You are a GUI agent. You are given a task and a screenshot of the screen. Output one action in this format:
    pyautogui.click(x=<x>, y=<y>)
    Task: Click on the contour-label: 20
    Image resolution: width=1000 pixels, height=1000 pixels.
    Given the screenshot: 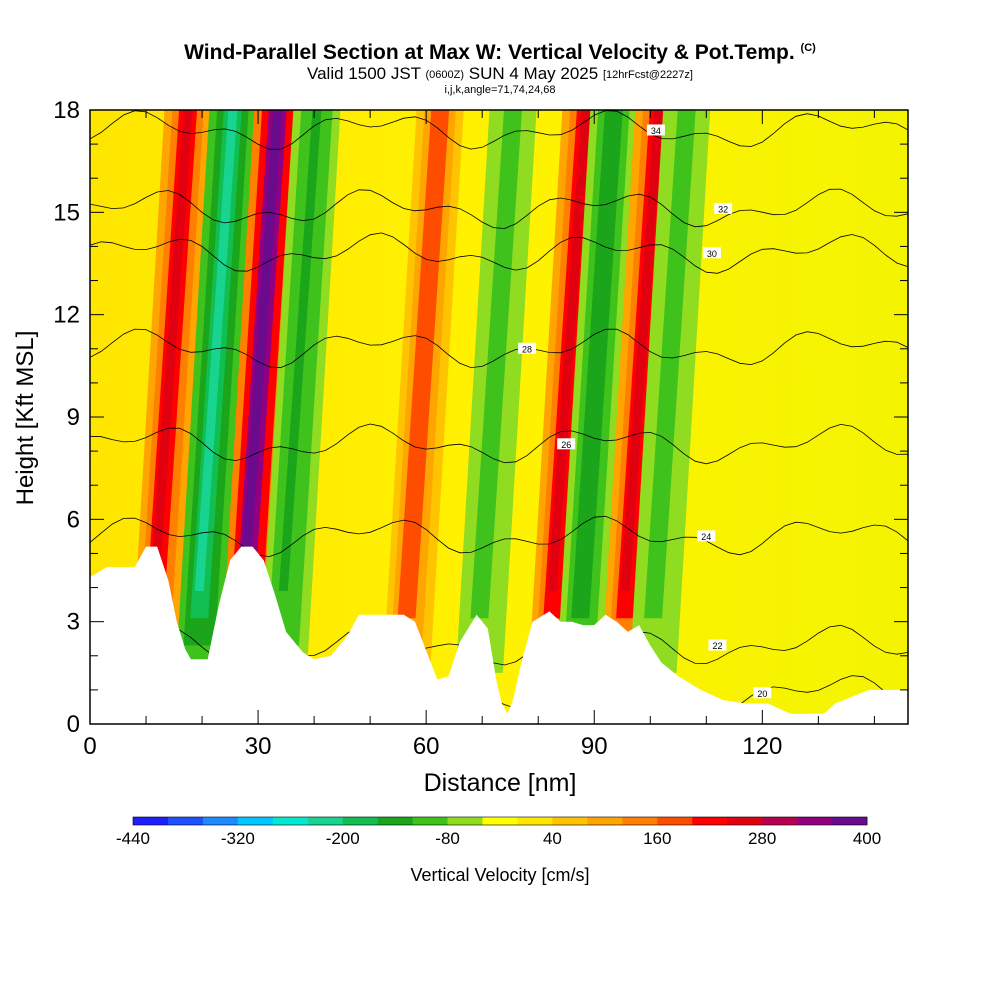 What is the action you would take?
    pyautogui.click(x=762, y=694)
    